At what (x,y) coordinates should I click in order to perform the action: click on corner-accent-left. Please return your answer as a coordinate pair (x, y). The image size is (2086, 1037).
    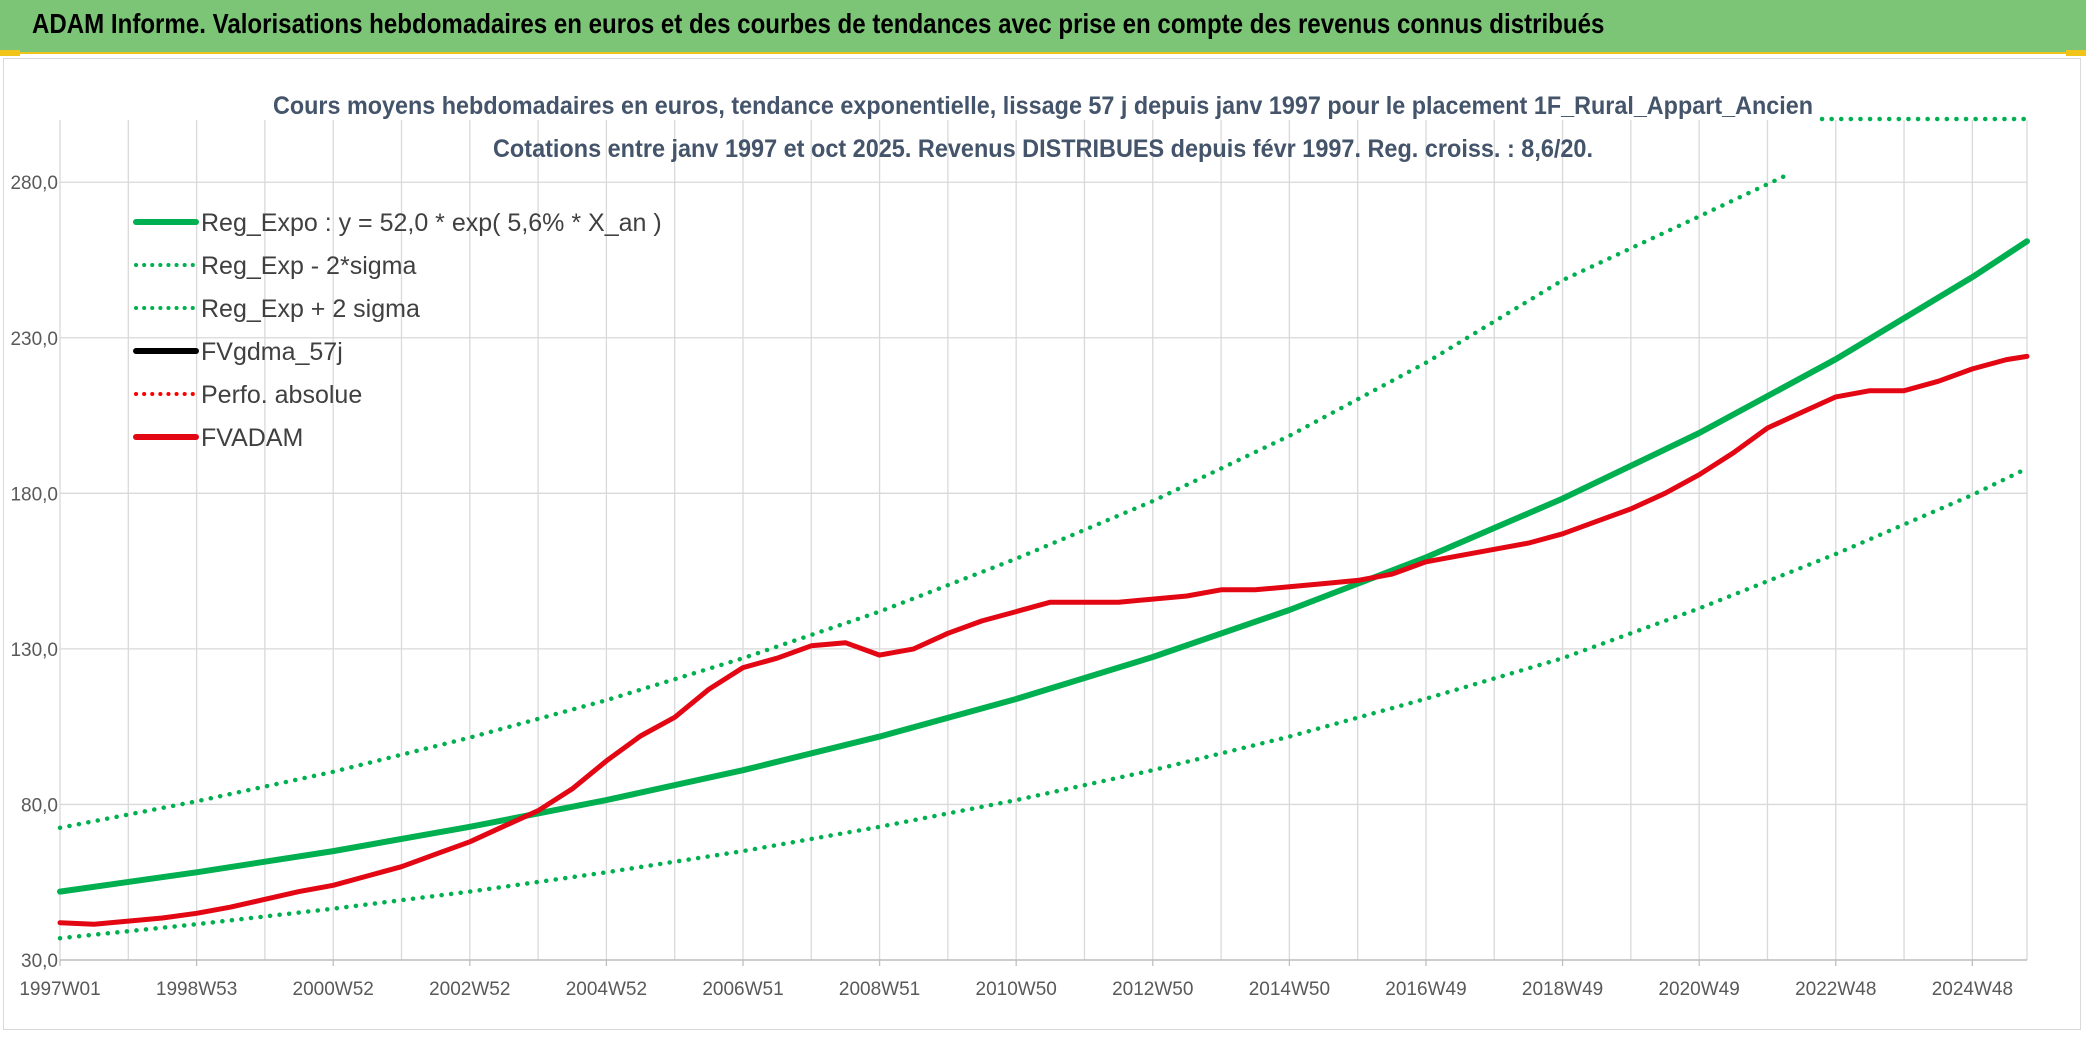
    Looking at the image, I should click on (10, 53).